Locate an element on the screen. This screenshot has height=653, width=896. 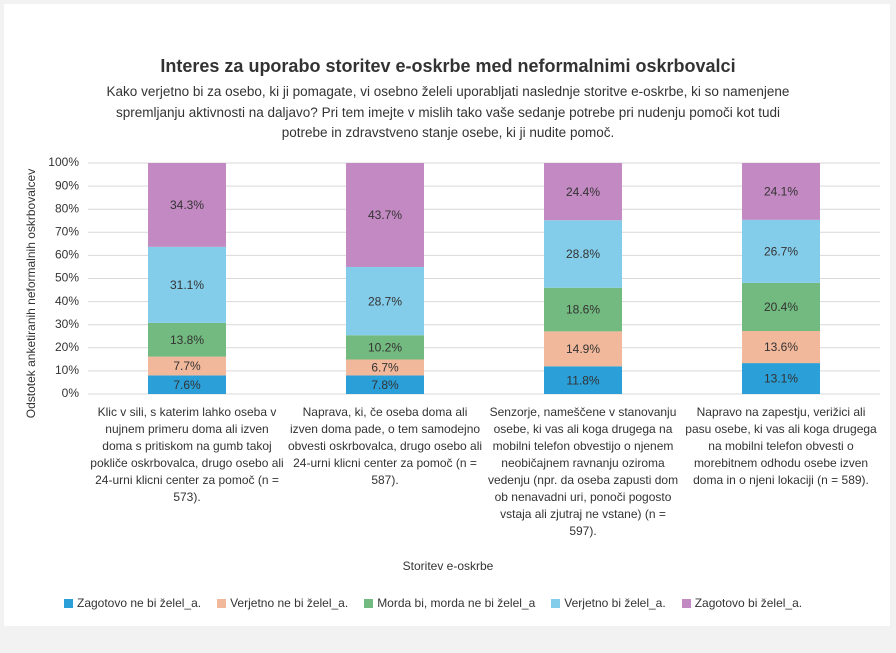
legend-item: Zagotovo bi želel_a. is located at coordinates (742, 603).